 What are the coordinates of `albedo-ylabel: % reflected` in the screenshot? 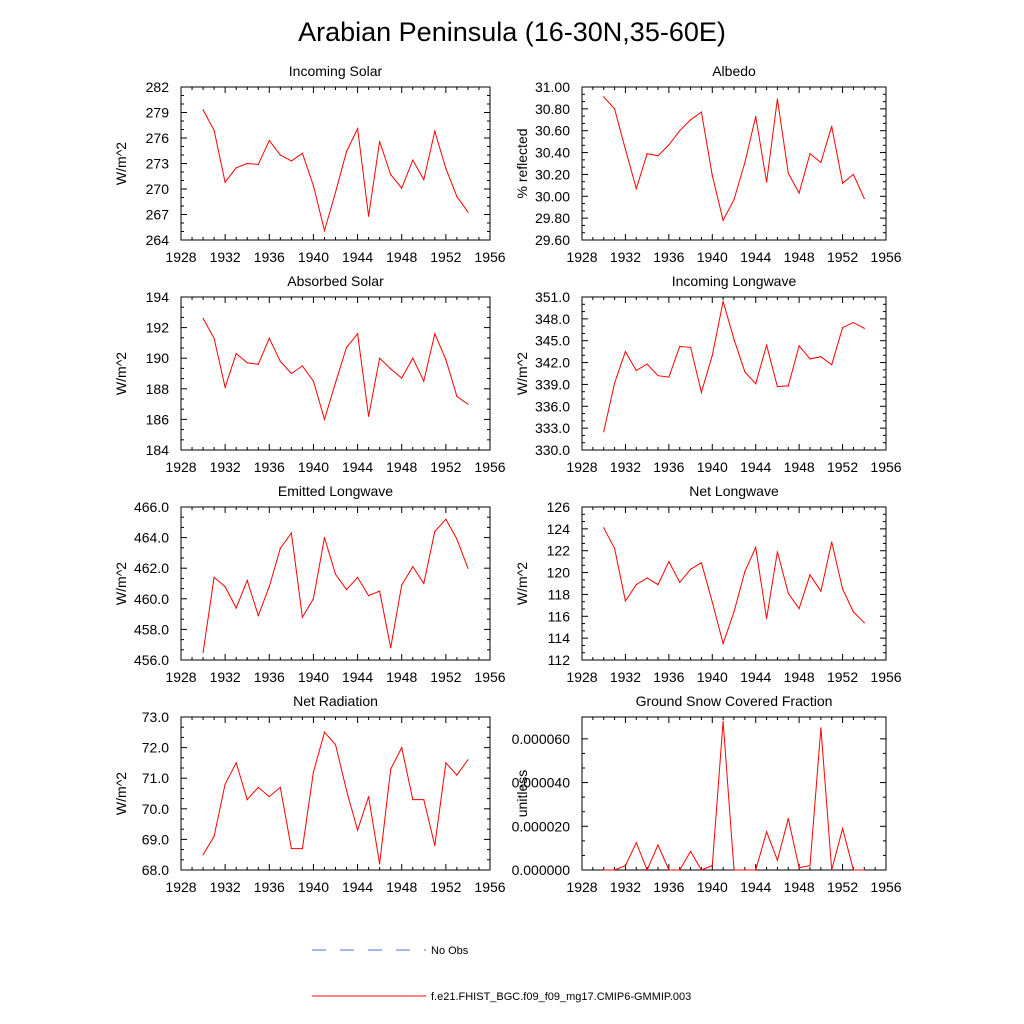 It's located at (522, 163).